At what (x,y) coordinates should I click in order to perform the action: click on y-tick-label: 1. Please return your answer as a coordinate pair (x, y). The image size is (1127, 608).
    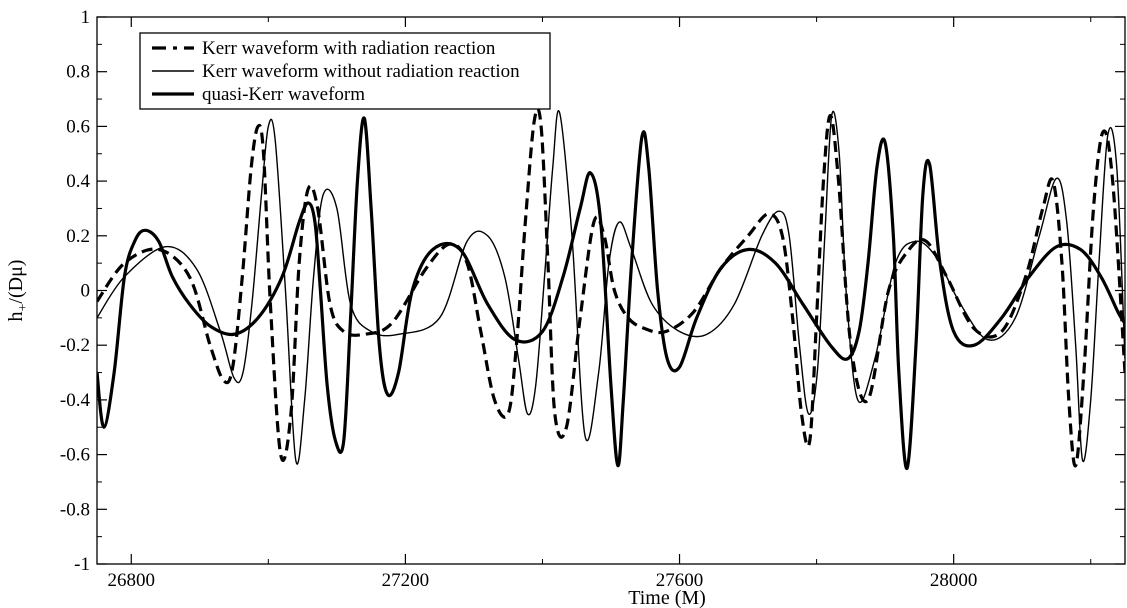
    Looking at the image, I should click on (86, 17).